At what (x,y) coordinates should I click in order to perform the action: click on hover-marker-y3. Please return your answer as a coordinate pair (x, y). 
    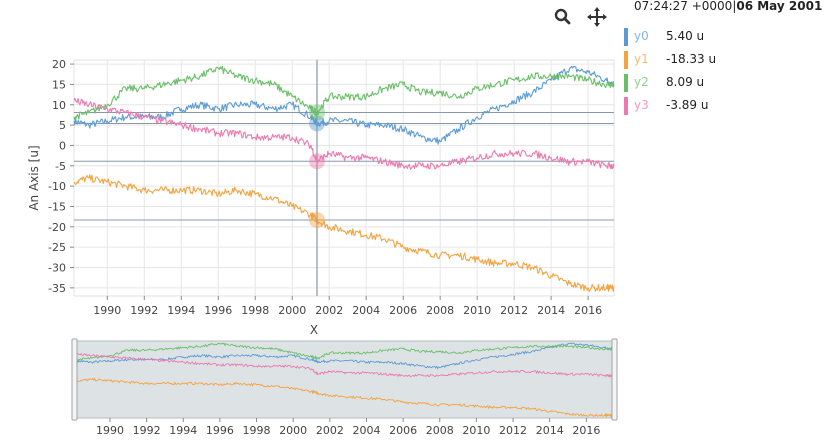
    Looking at the image, I should click on (317, 161).